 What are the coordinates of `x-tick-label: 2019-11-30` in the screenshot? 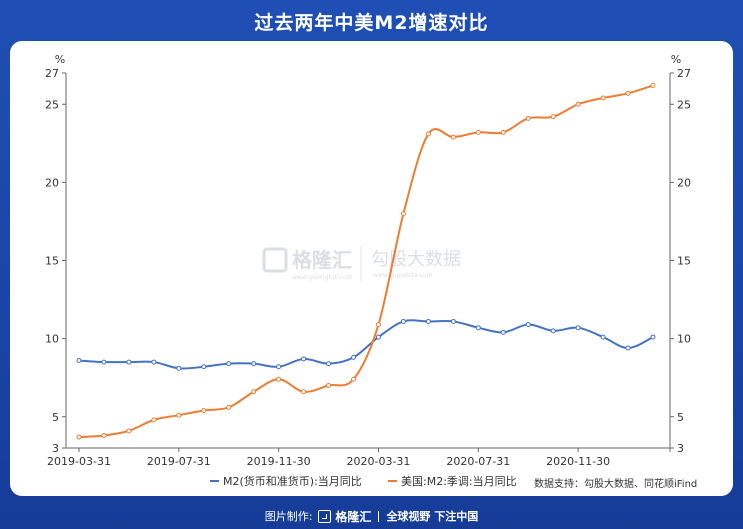 It's located at (279, 461).